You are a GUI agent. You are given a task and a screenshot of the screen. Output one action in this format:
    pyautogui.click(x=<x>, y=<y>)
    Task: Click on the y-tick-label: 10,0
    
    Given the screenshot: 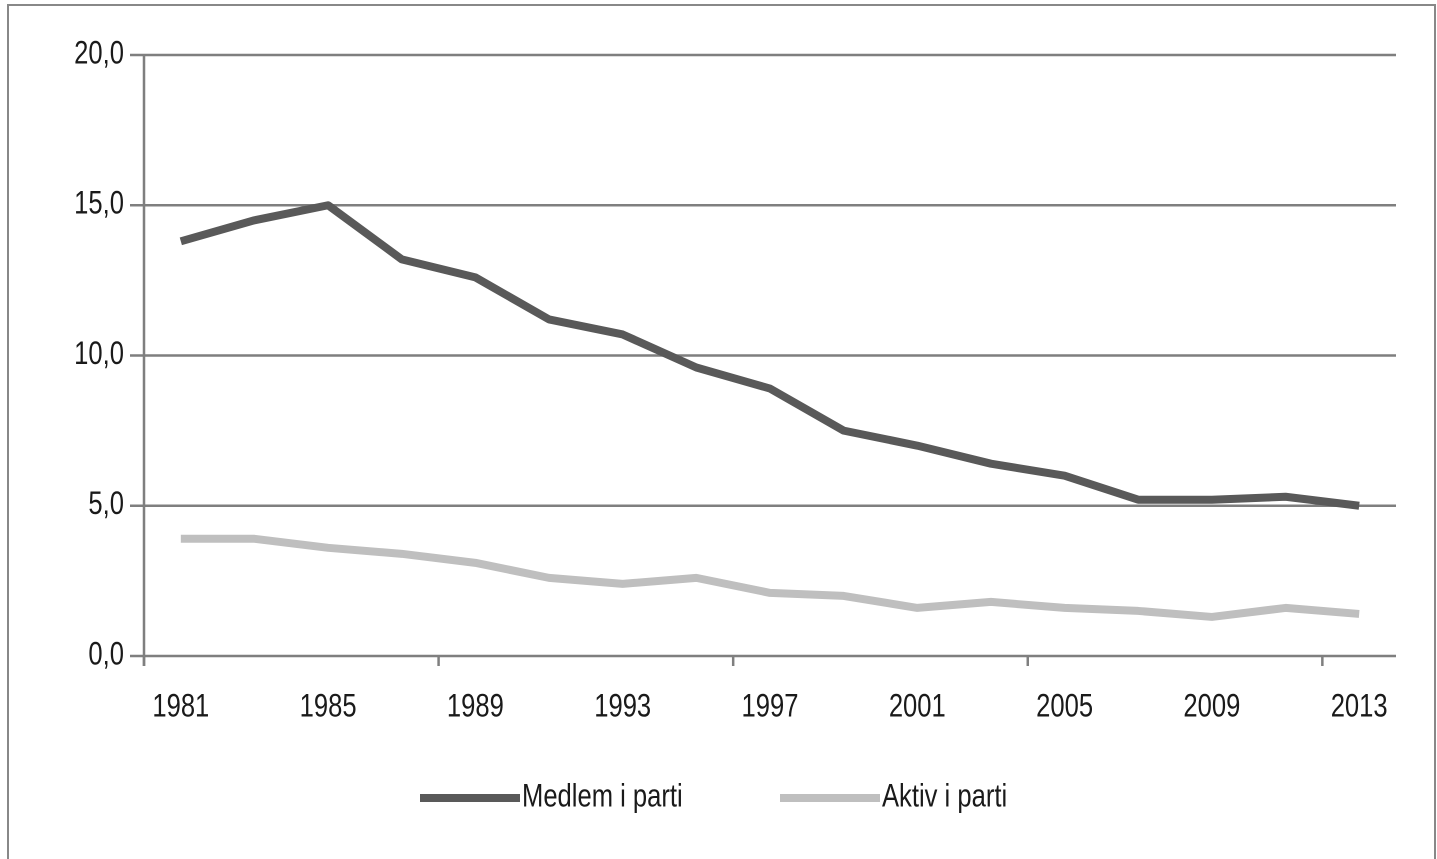 What is the action you would take?
    pyautogui.click(x=99, y=353)
    